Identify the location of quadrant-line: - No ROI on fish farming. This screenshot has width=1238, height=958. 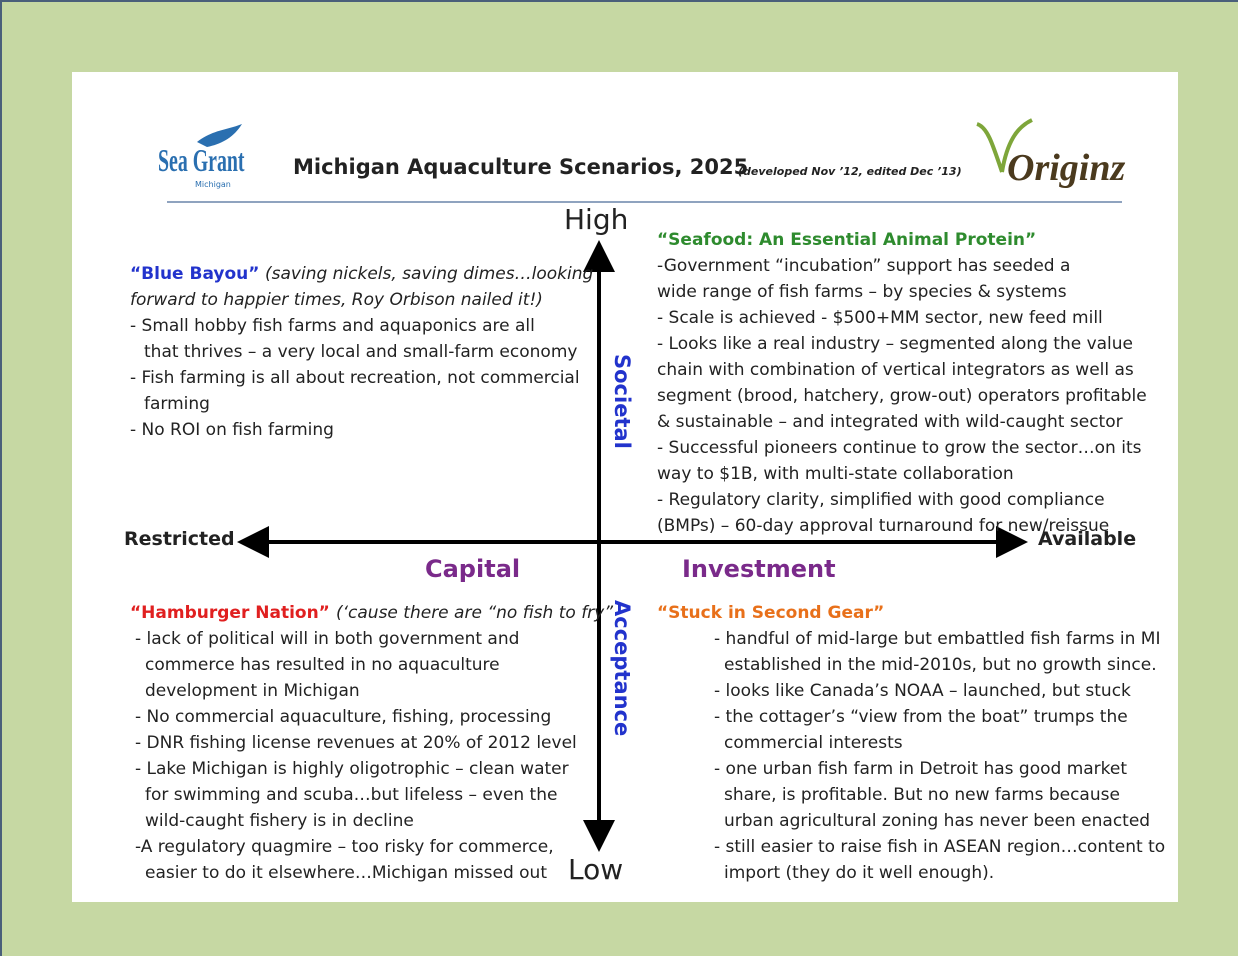
(232, 430).